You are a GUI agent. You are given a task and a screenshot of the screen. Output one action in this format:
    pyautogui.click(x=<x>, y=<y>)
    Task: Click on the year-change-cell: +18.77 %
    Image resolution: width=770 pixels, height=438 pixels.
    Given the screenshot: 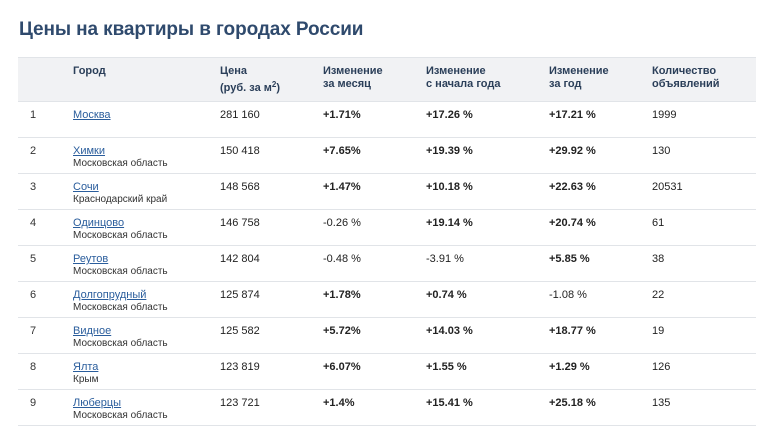 What is the action you would take?
    pyautogui.click(x=592, y=335)
    